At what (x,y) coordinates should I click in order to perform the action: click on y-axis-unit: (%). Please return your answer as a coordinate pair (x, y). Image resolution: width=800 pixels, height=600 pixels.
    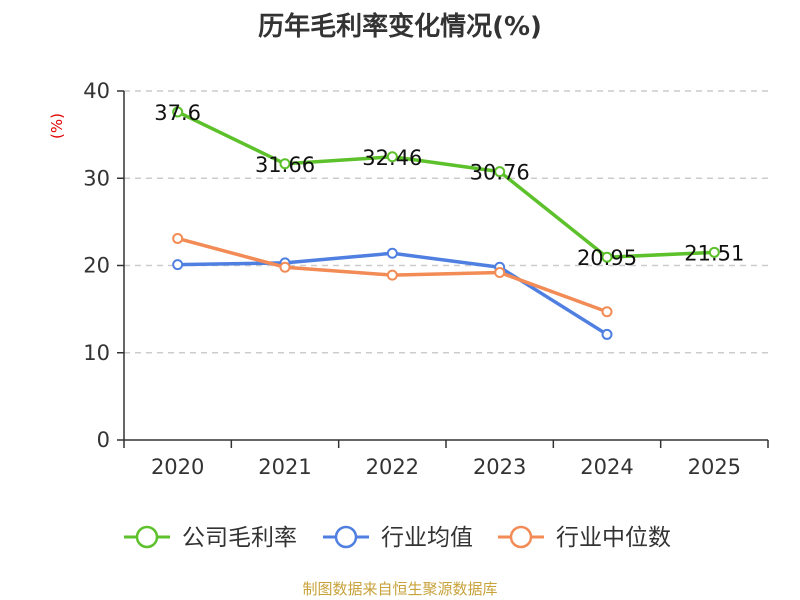
    Looking at the image, I should click on (57, 126).